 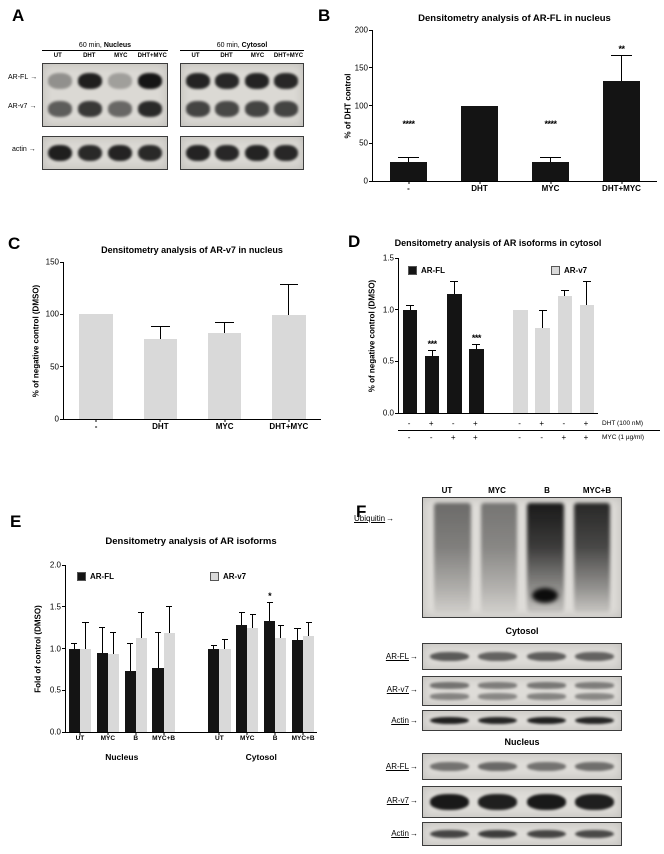 I want to click on x-tick-label: DHT, so click(x=479, y=188).